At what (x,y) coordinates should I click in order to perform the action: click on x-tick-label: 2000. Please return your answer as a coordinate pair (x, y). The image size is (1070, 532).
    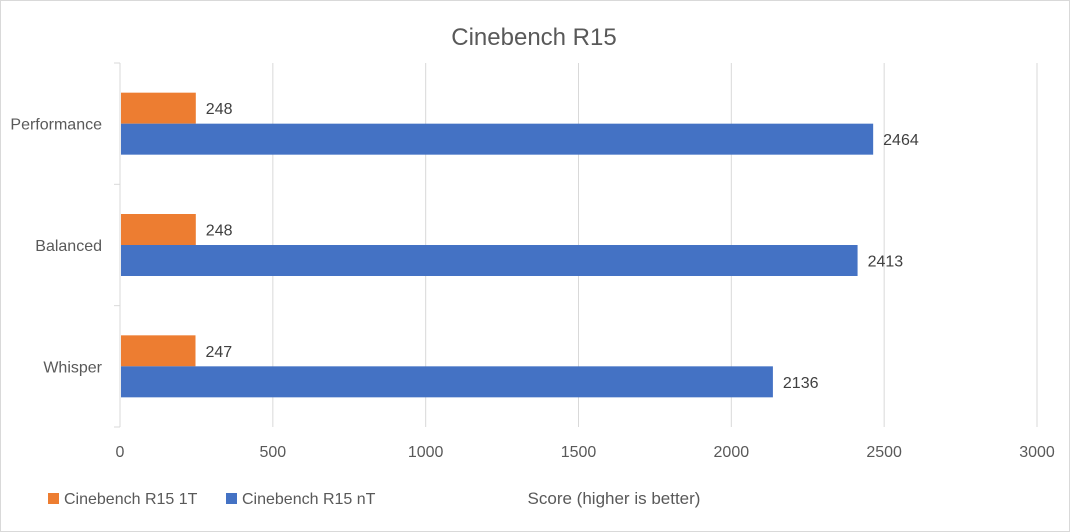
    Looking at the image, I should click on (732, 452).